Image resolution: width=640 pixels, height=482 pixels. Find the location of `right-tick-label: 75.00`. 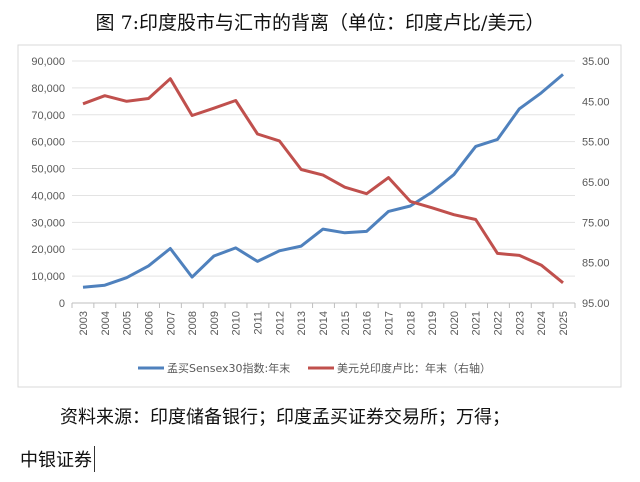

right-tick-label: 75.00 is located at coordinates (596, 223).